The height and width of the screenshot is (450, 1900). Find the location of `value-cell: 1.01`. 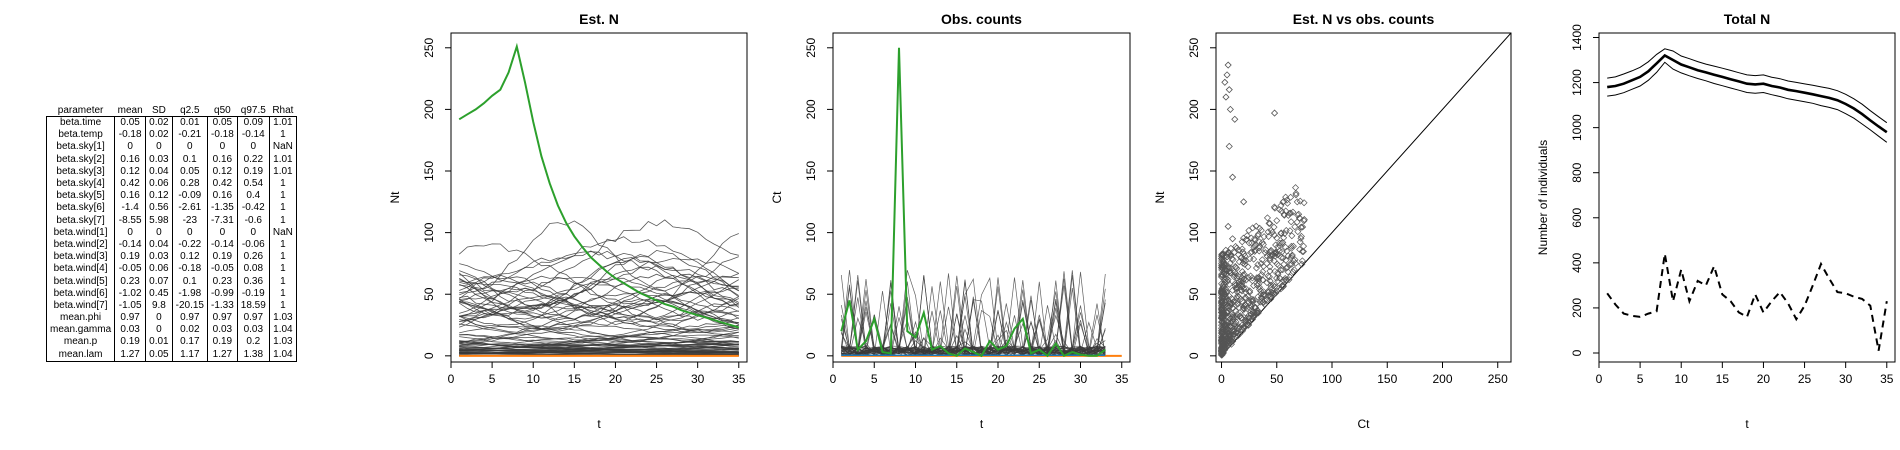

value-cell: 1.01 is located at coordinates (282, 123).